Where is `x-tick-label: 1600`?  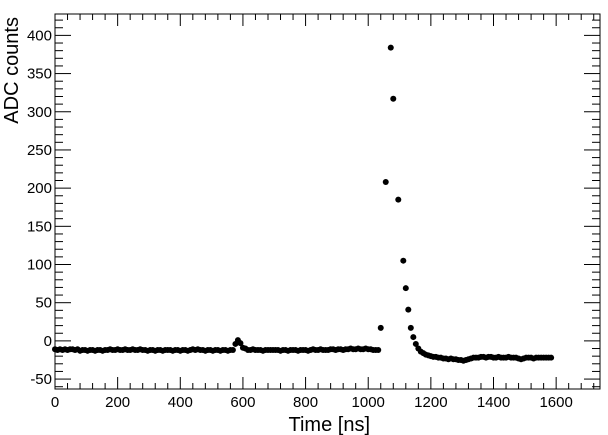 x-tick-label: 1600 is located at coordinates (555, 402).